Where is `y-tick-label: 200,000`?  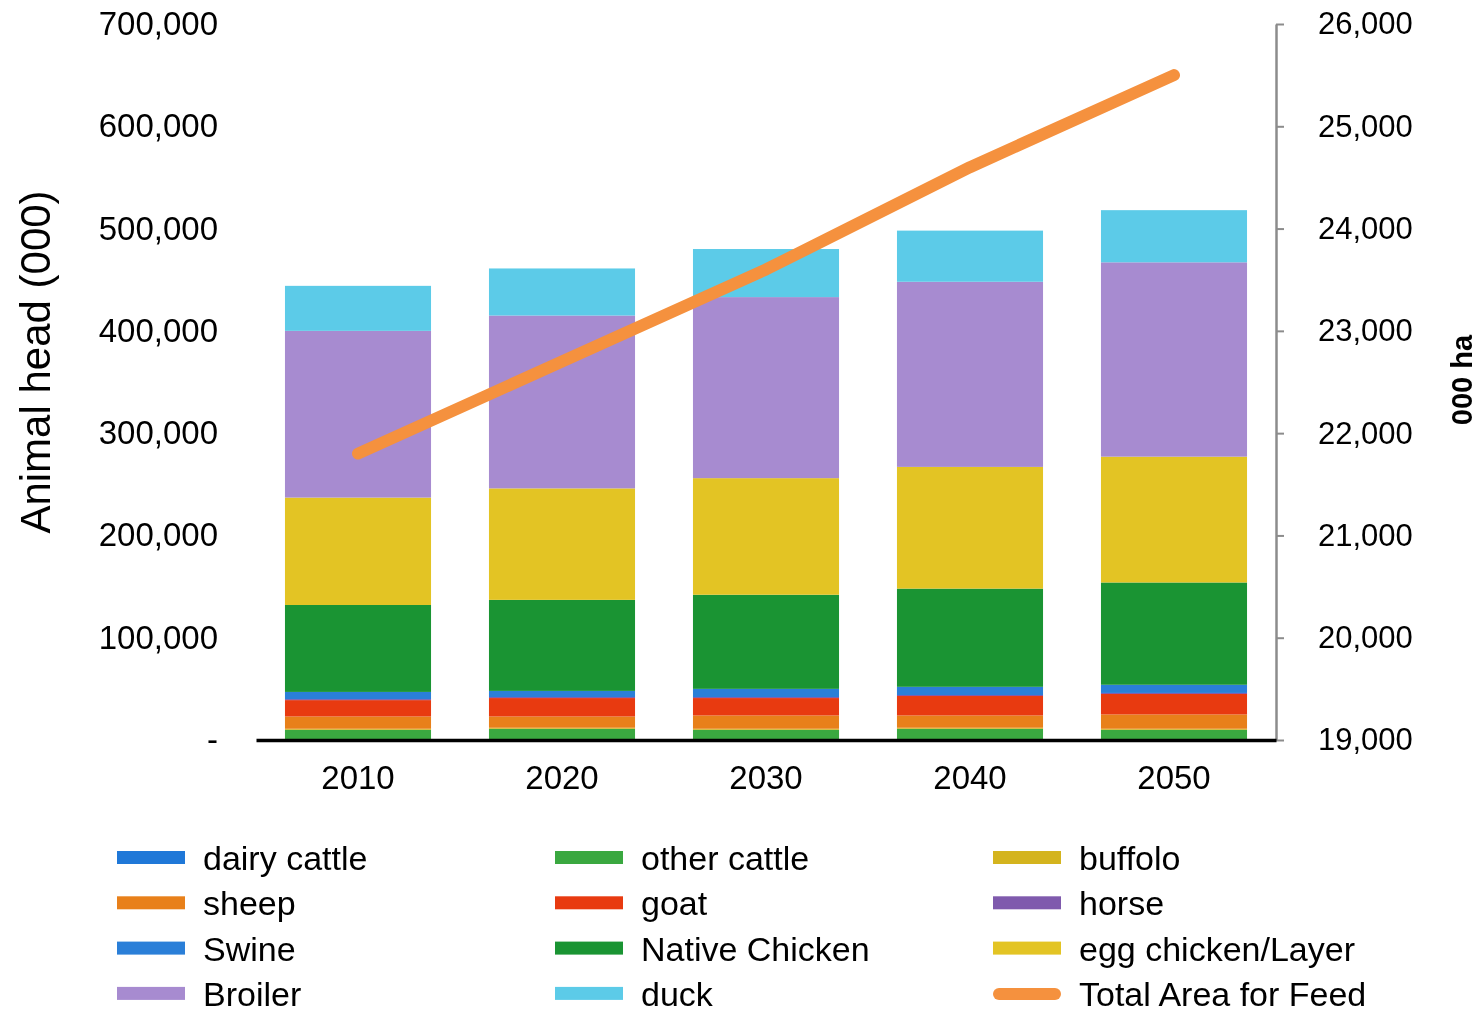 y-tick-label: 200,000 is located at coordinates (158, 535).